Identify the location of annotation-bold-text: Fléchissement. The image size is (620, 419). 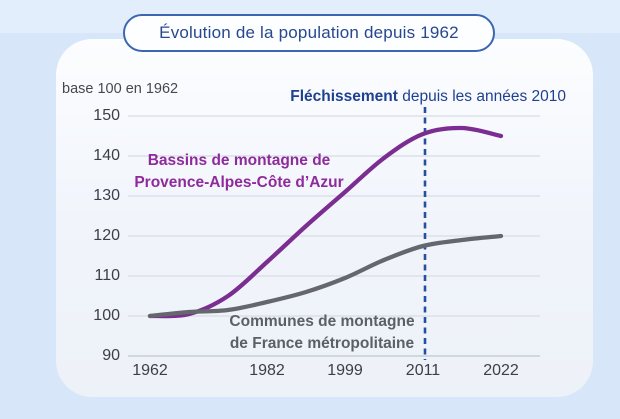
(344, 96).